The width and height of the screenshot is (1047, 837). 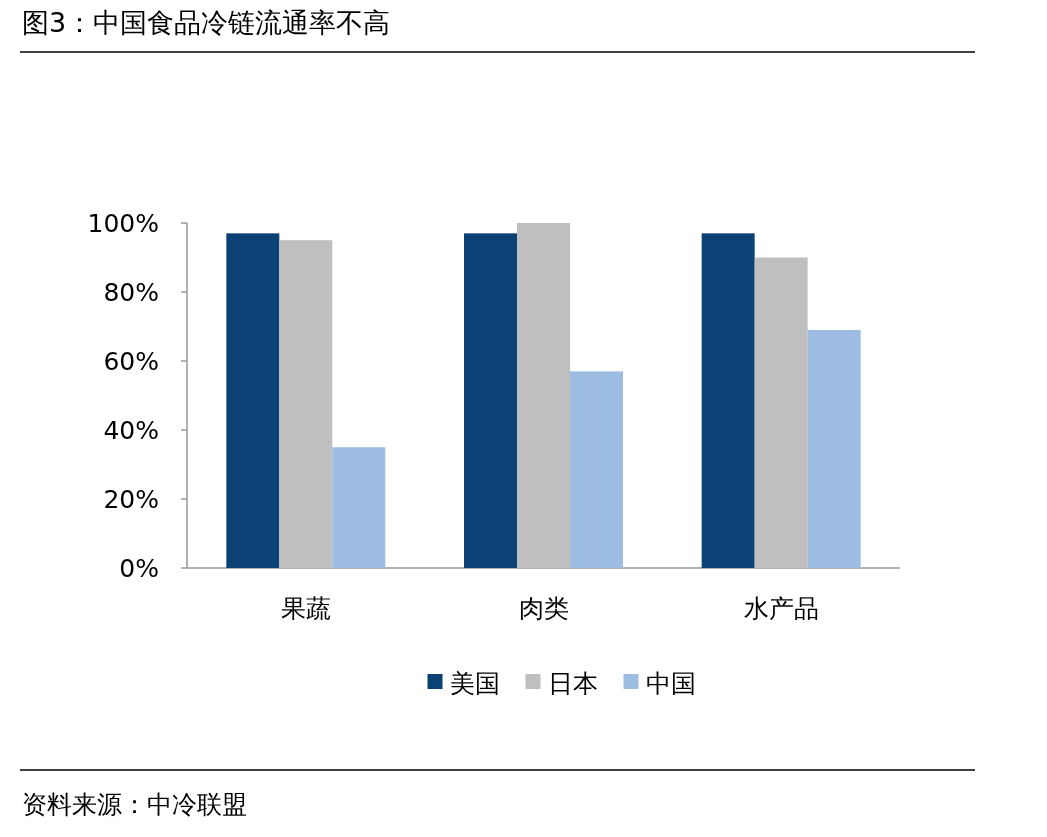 What do you see at coordinates (206, 22) in the screenshot?
I see `chart-title: 图3：中国食品冷链流通率不高` at bounding box center [206, 22].